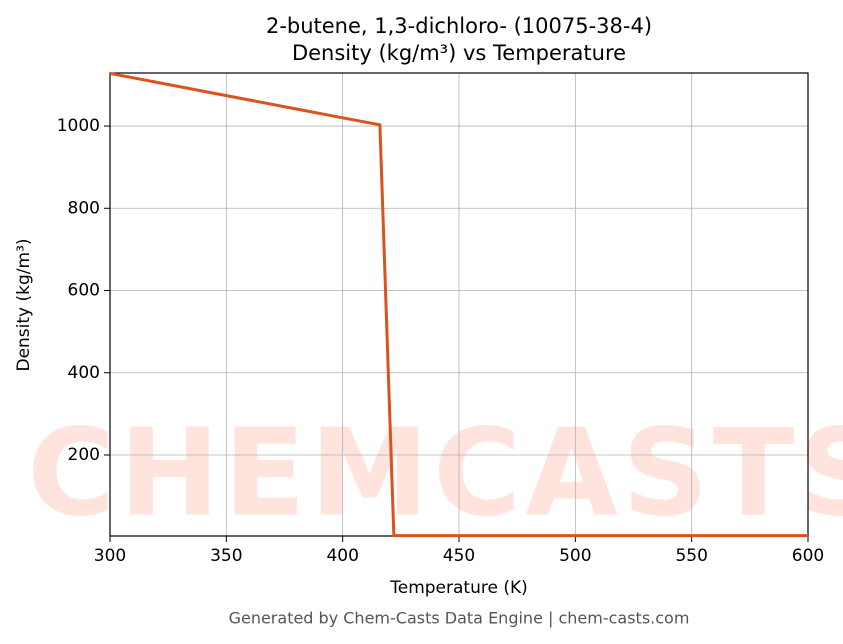 The image size is (843, 644). I want to click on x-tick-label: 550, so click(691, 556).